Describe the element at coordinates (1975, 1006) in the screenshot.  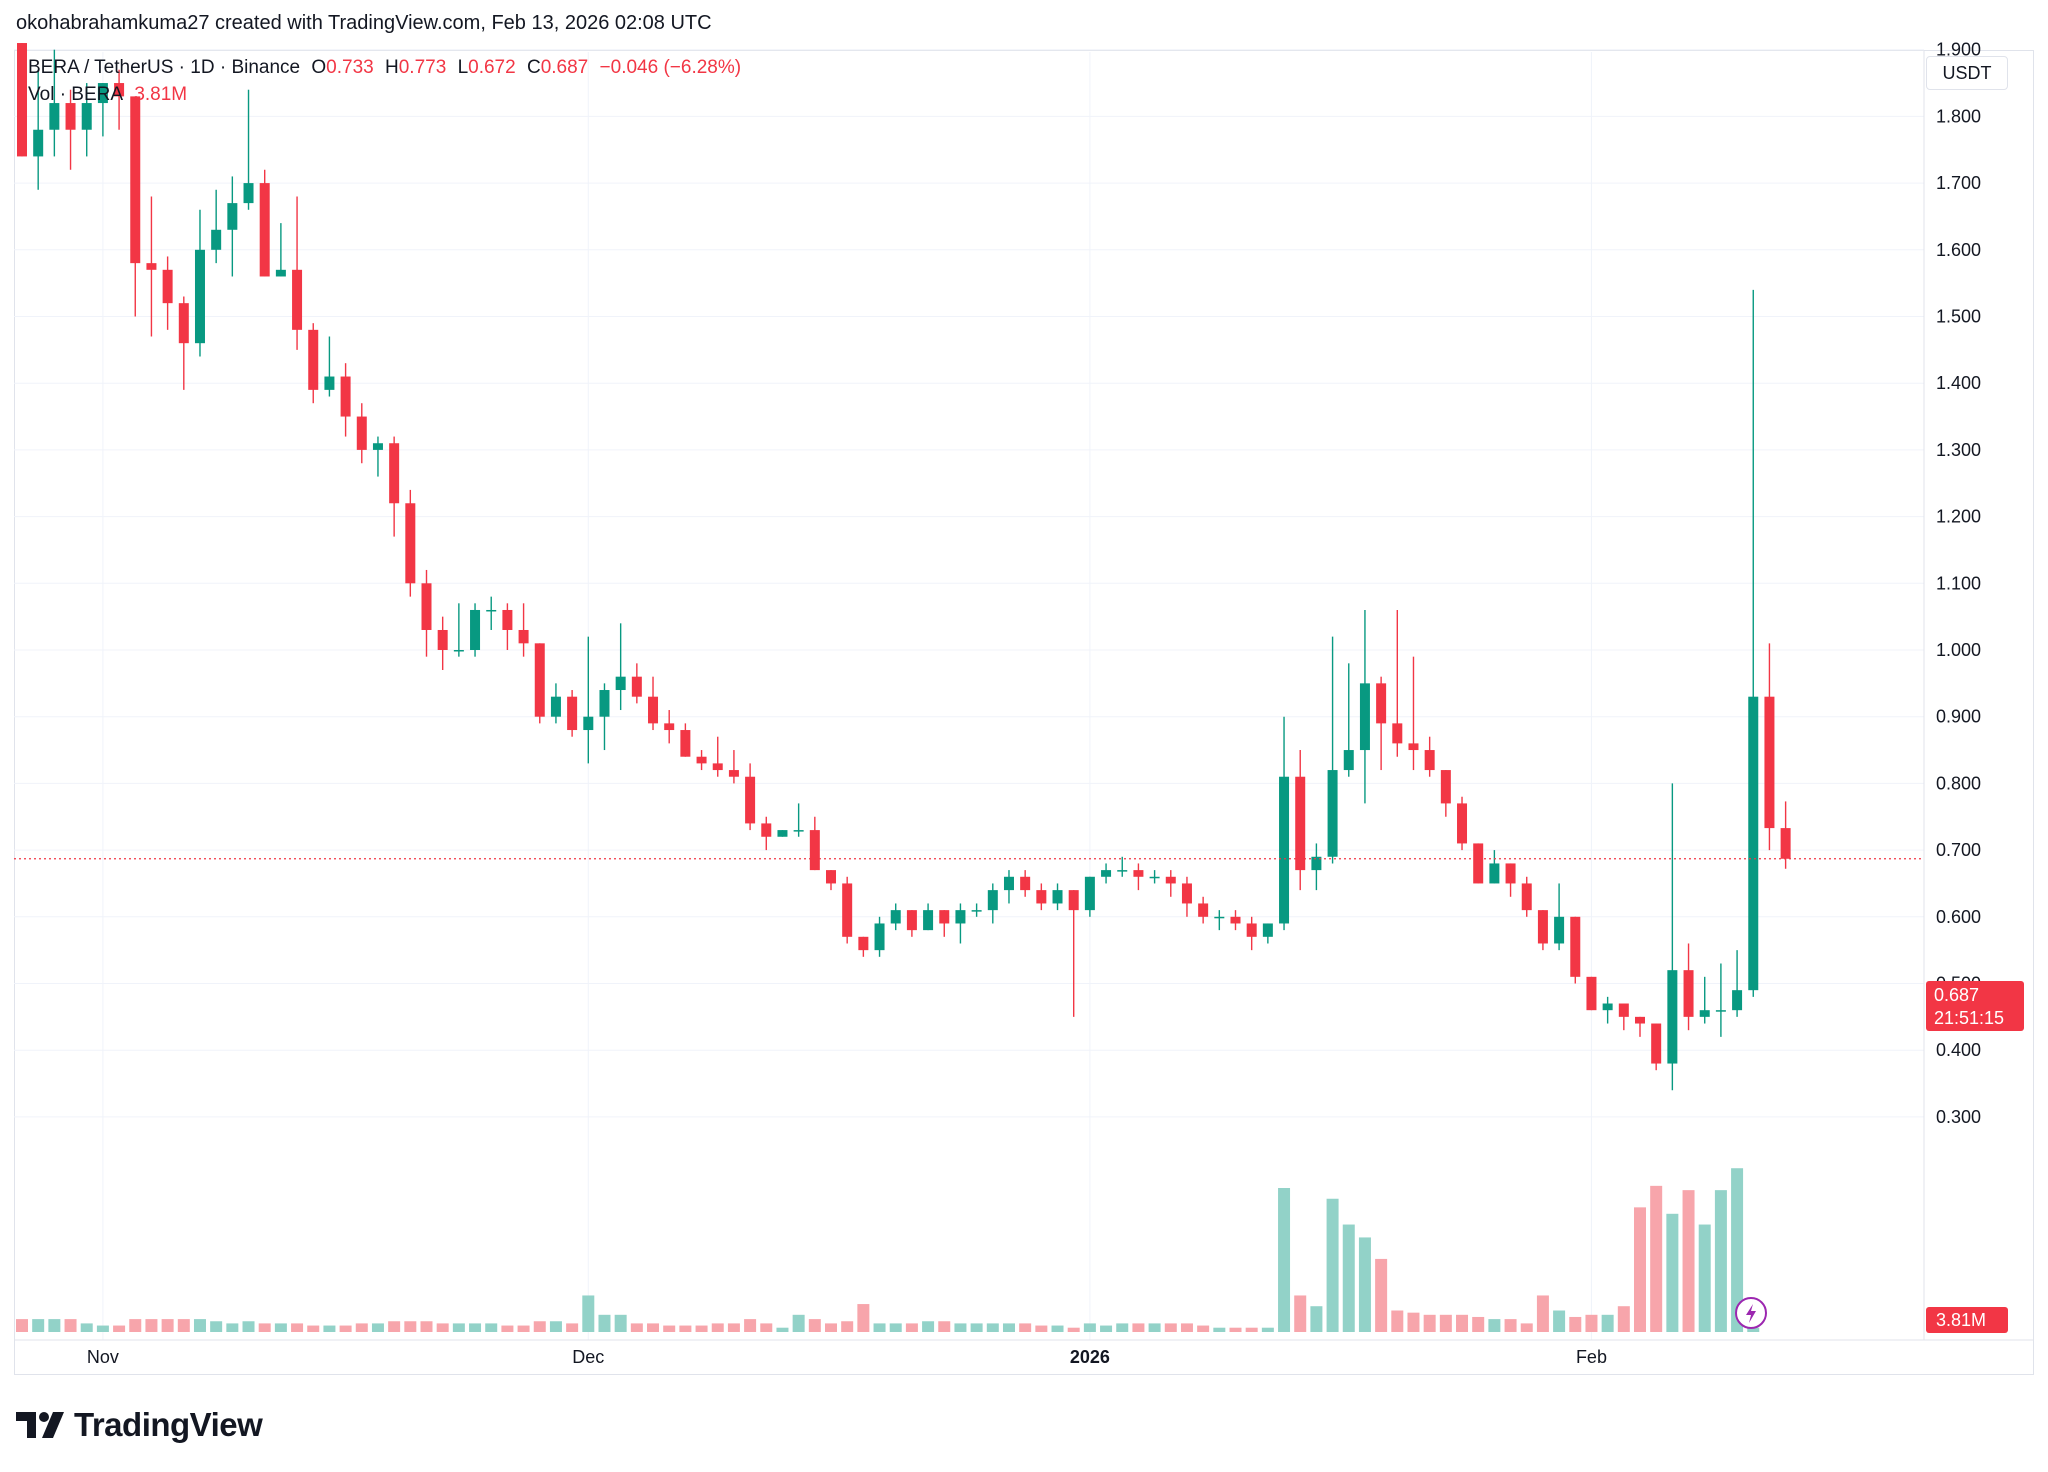
I see `last-price-badge` at that location.